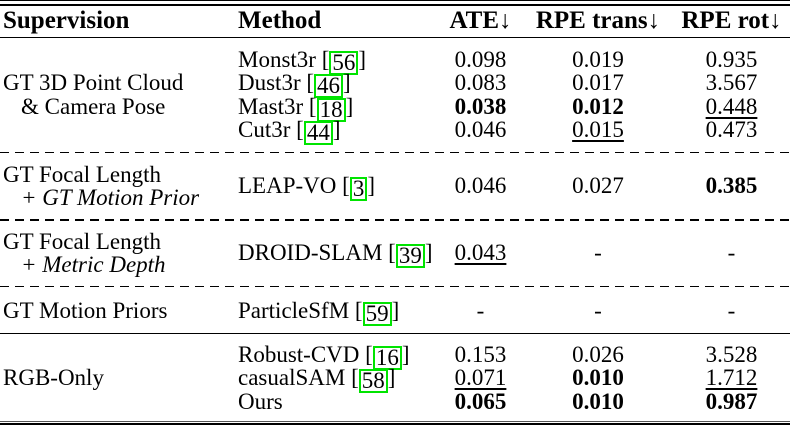 This screenshot has height=432, width=790. I want to click on method-cell: Ours, so click(337, 401).